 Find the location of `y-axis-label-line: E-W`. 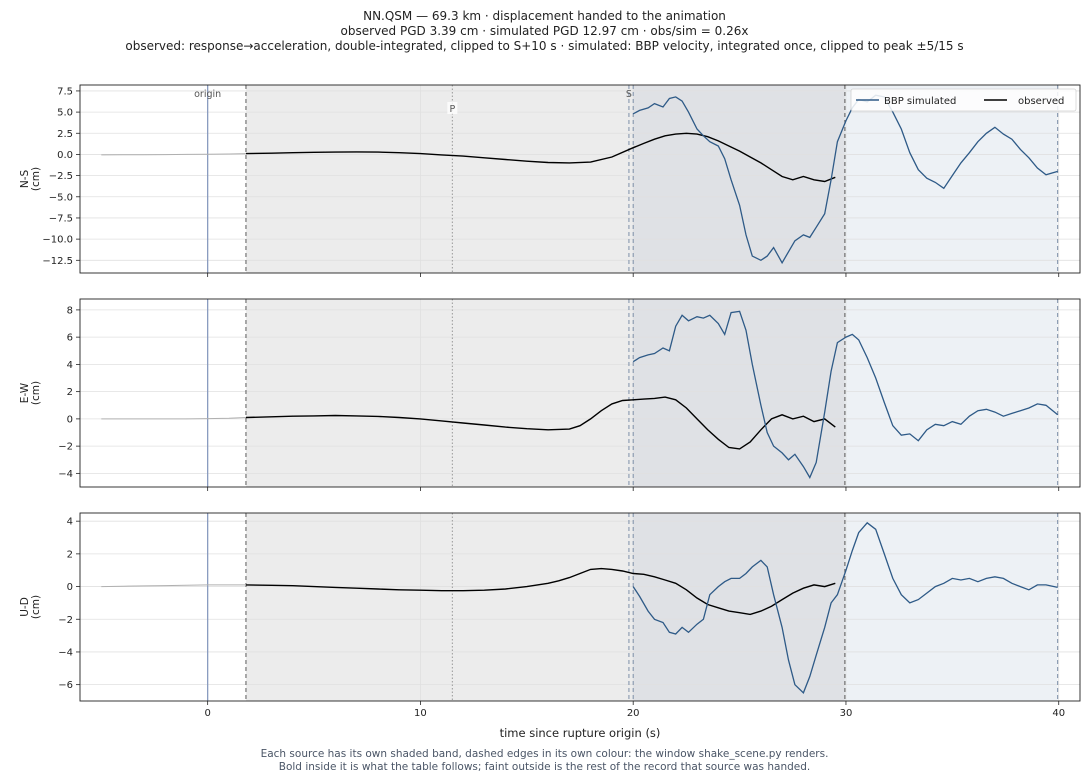

y-axis-label-line: E-W is located at coordinates (25, 392).